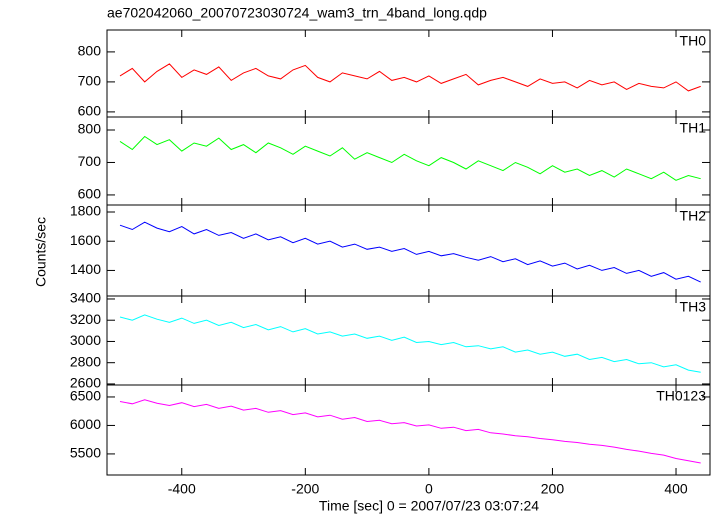  What do you see at coordinates (693, 307) in the screenshot?
I see `series-label: TH3` at bounding box center [693, 307].